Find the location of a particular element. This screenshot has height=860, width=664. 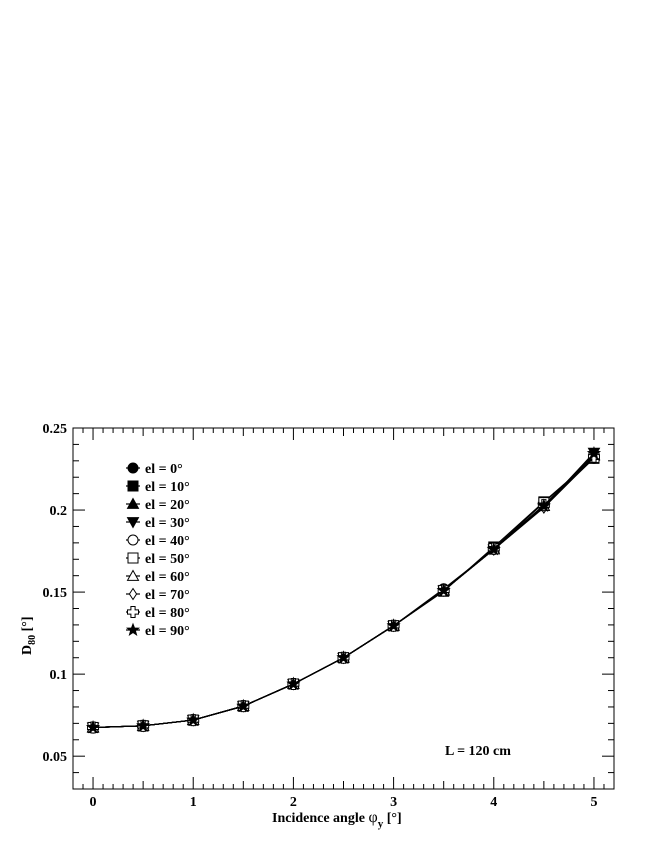

y-axis-title: D80 [°] is located at coordinates (29, 635).